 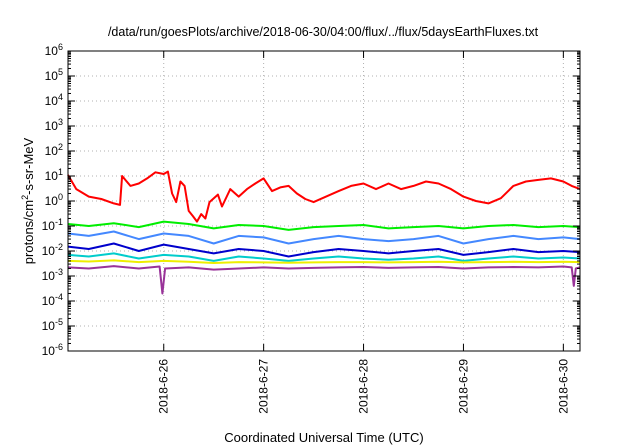 What do you see at coordinates (463, 386) in the screenshot?
I see `x-tick-label: 2018-6-29` at bounding box center [463, 386].